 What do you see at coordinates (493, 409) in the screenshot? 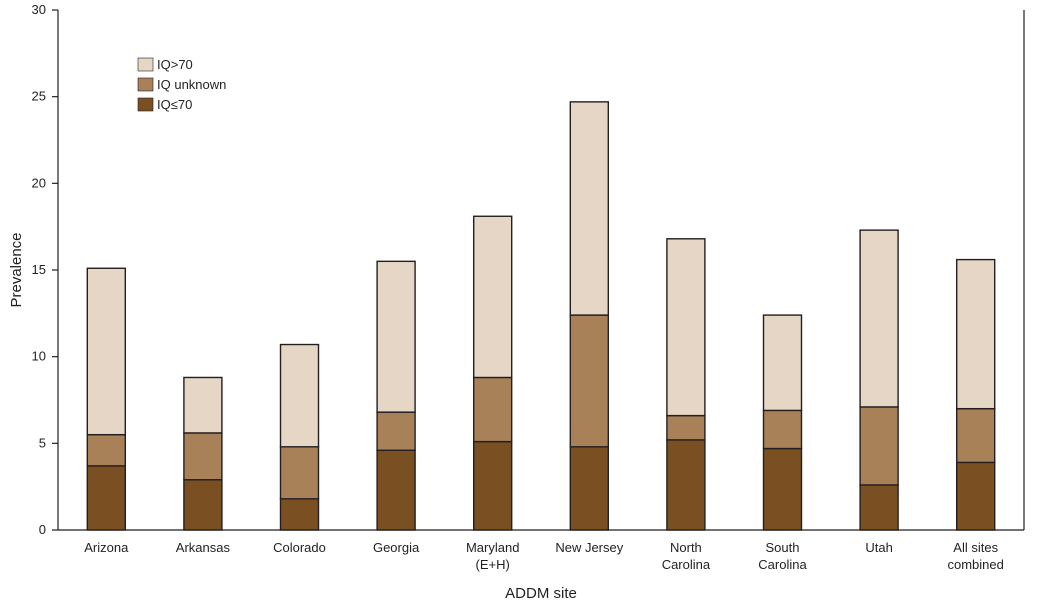
I see `bar-maryland-e-h-iq-unknown` at bounding box center [493, 409].